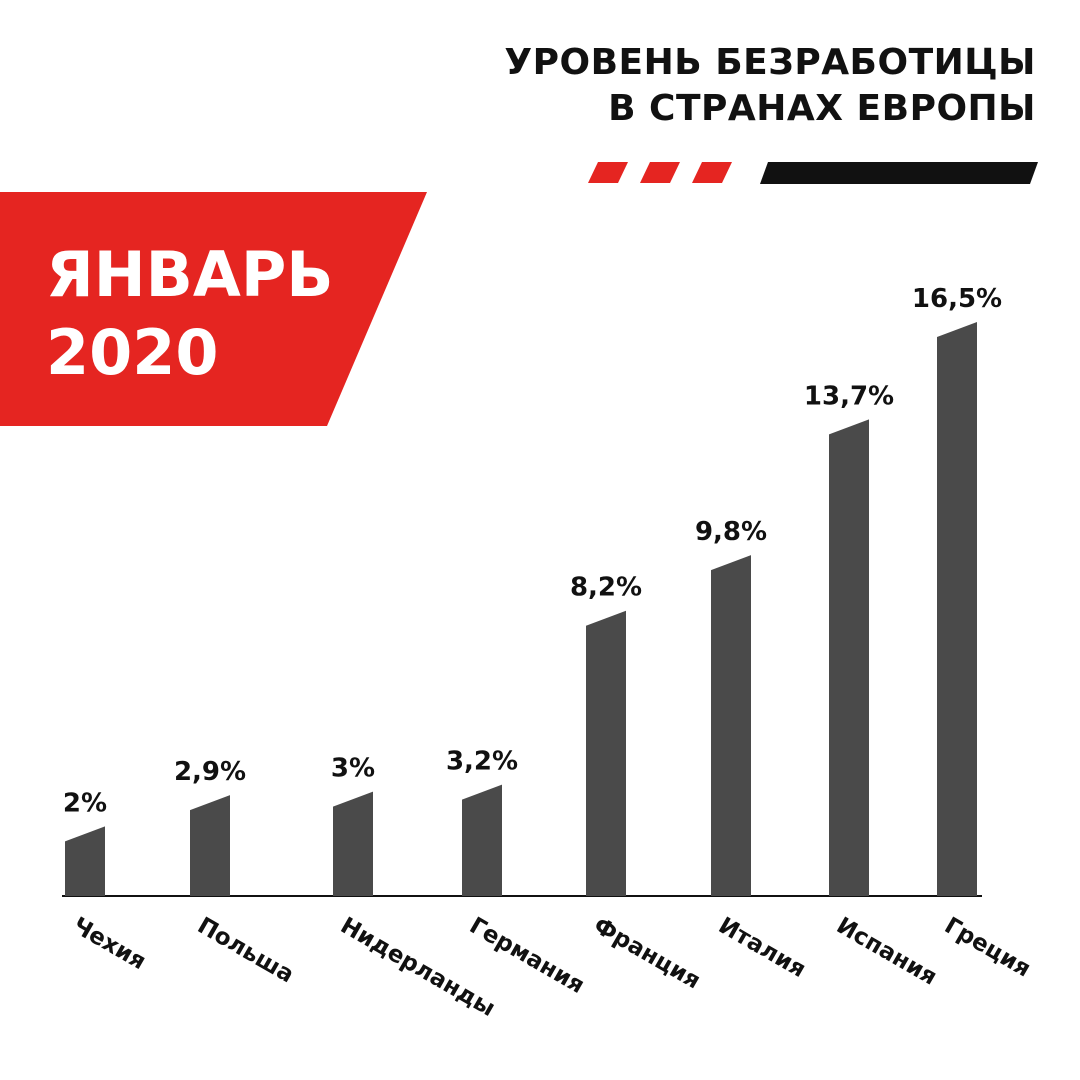  I want to click on category-label-1: Чехия, so click(109, 944).